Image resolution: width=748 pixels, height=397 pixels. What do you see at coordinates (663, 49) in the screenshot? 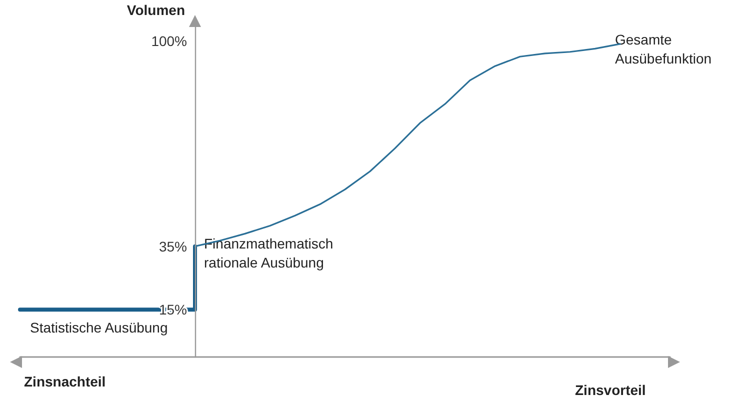
I see `annotation: Gesamte Ausübefunktion` at bounding box center [663, 49].